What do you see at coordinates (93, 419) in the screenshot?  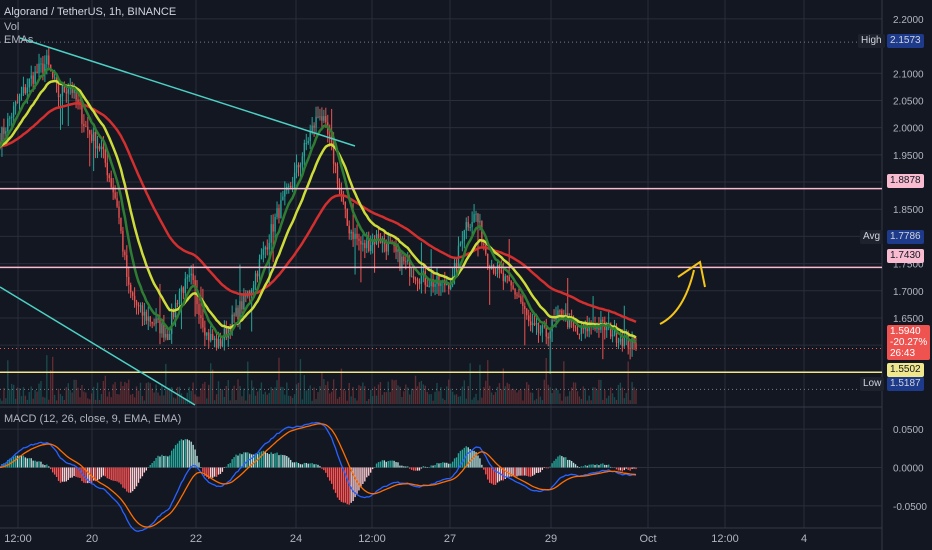 I see `macd-label: MACD (12, 26, close, 9, EMA, EMA)` at bounding box center [93, 419].